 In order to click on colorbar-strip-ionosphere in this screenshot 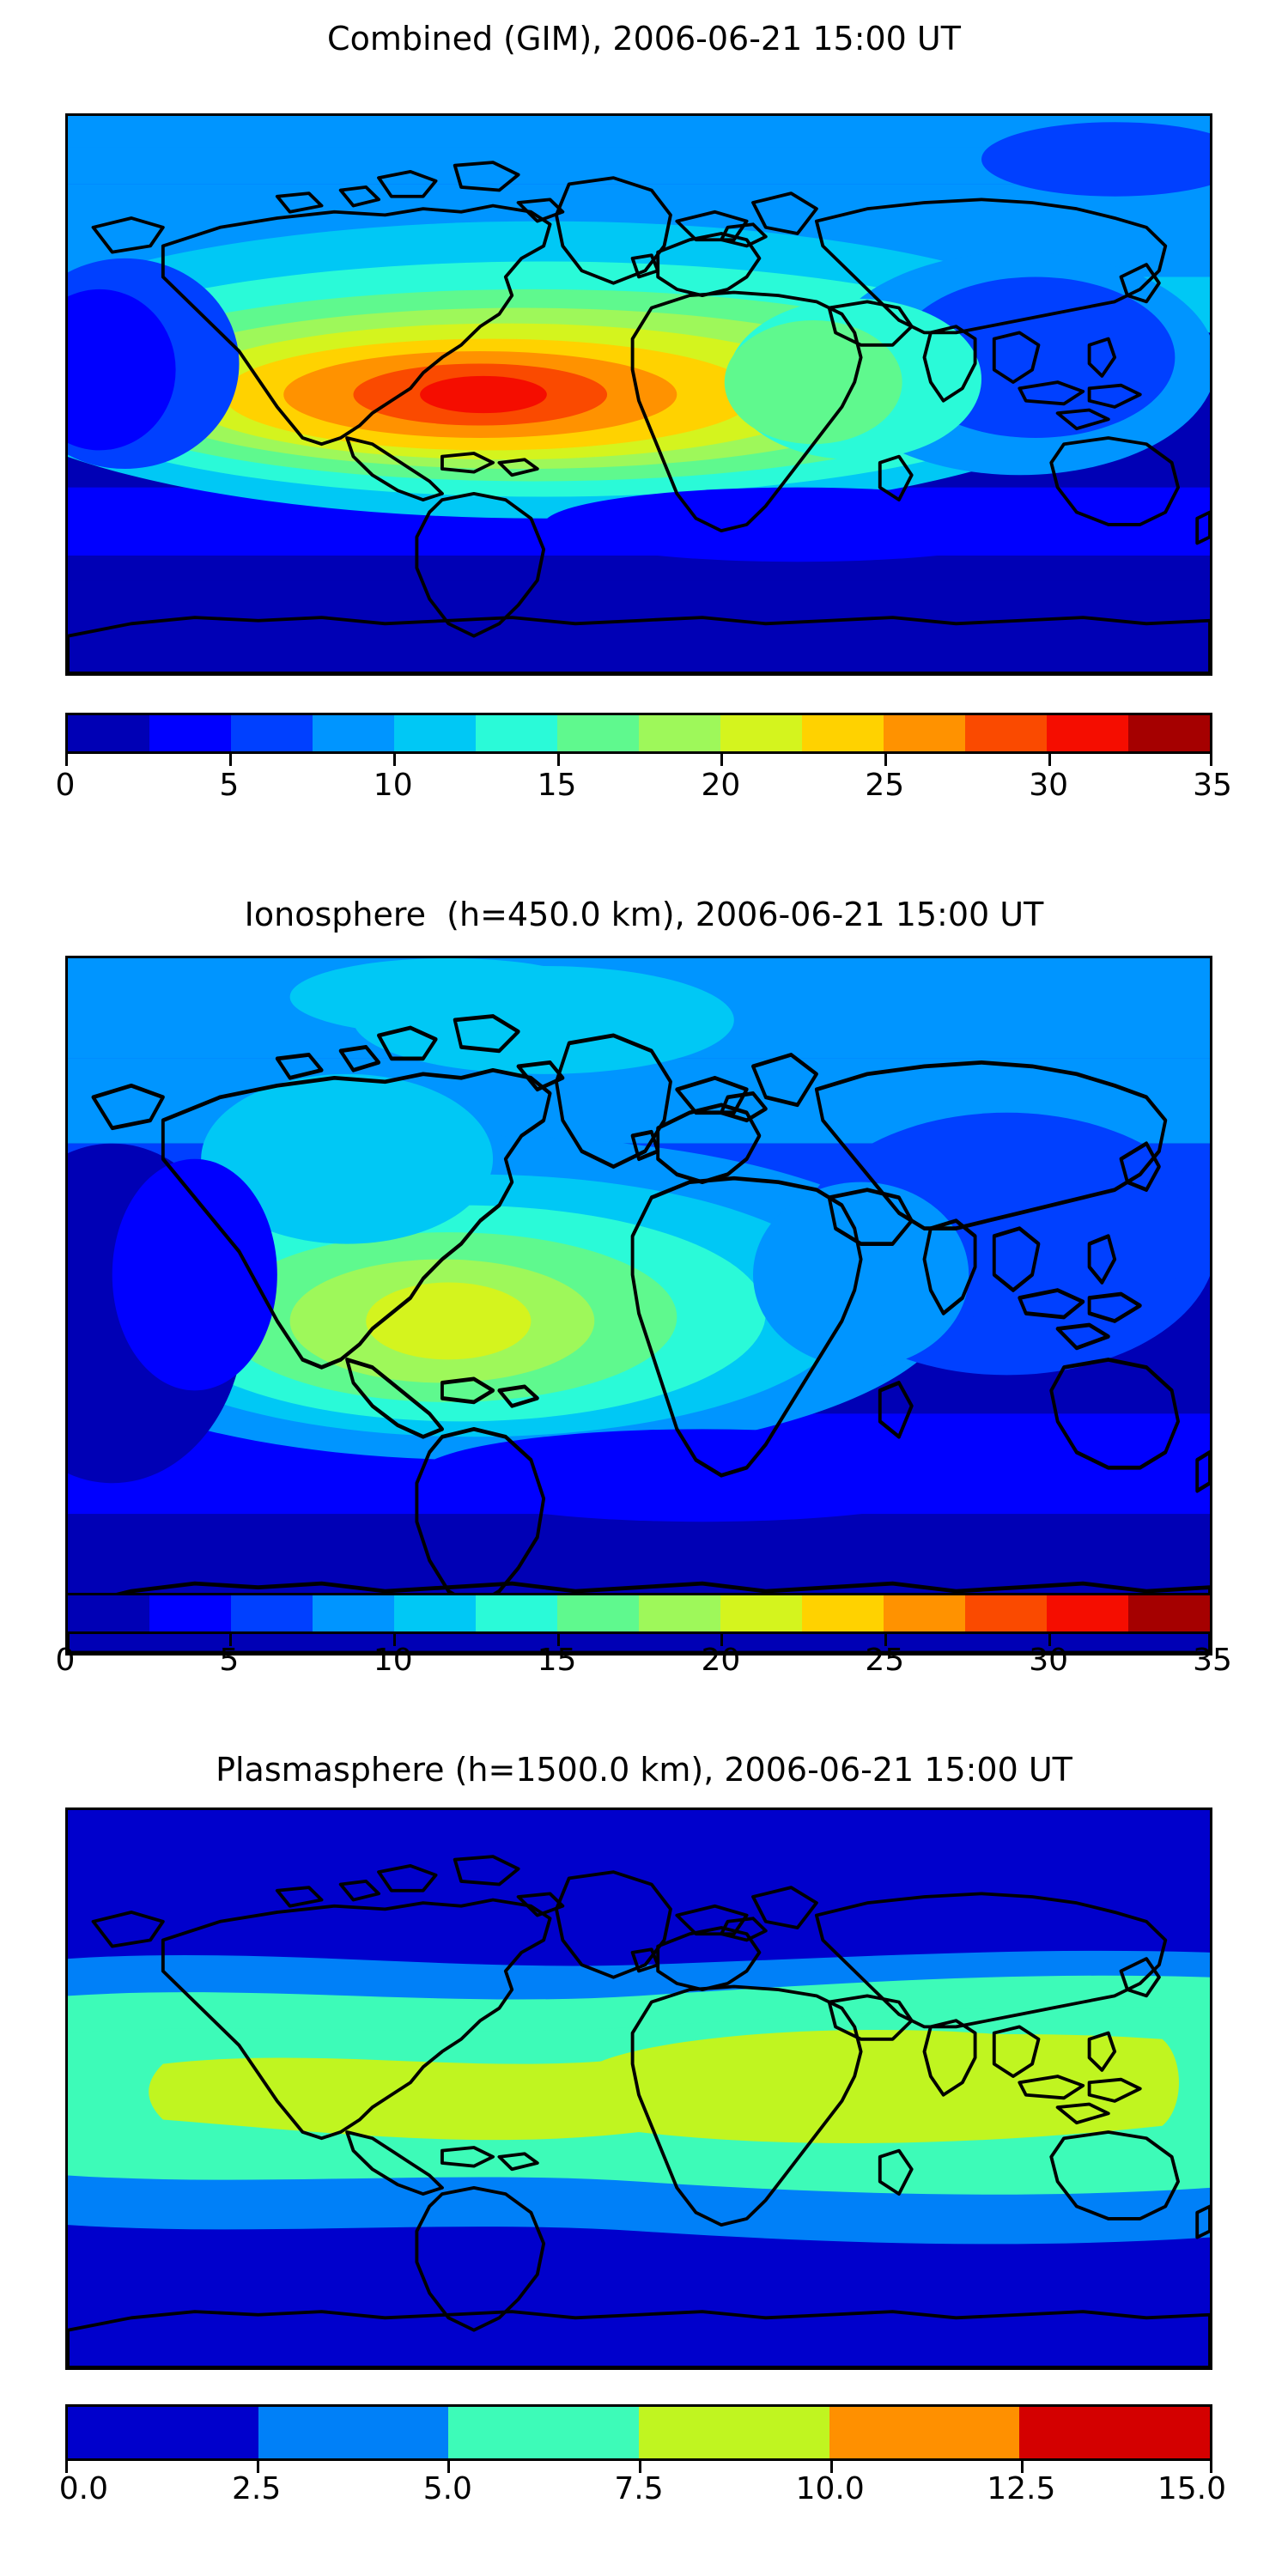, I will do `click(638, 1613)`.